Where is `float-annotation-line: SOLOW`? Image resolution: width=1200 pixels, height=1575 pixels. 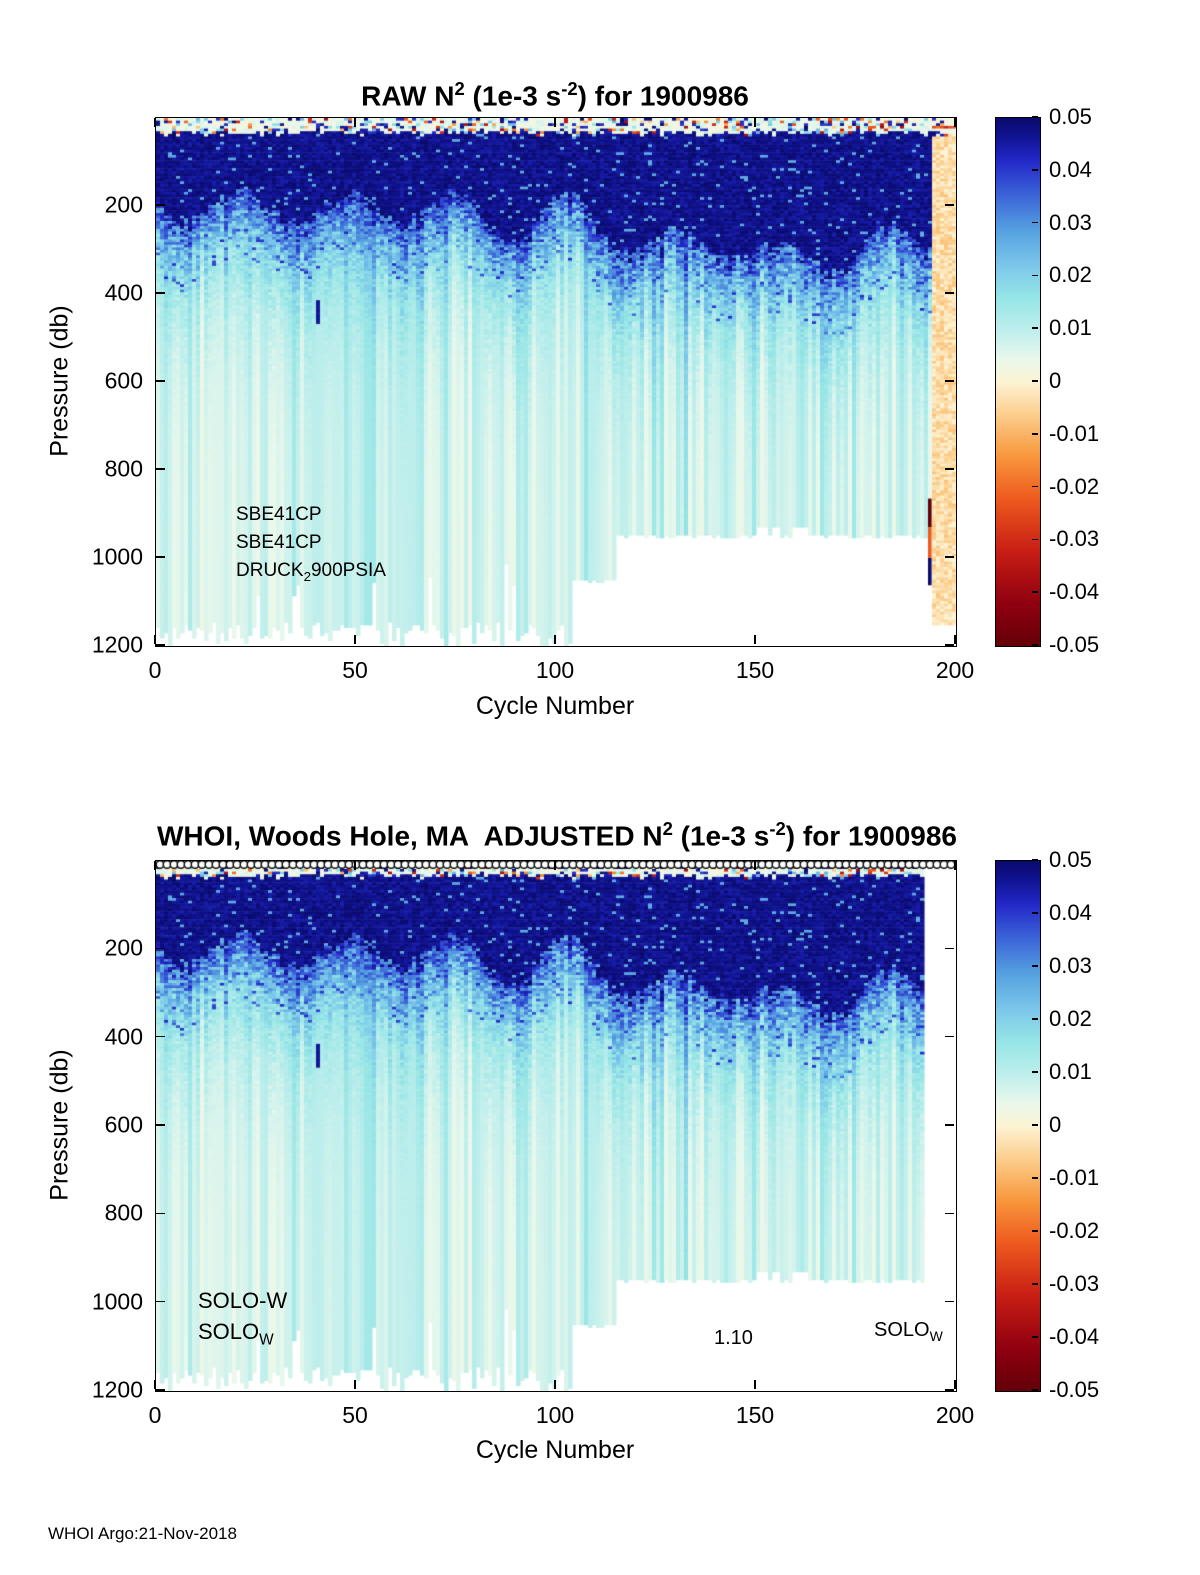
float-annotation-line: SOLOW is located at coordinates (236, 1334).